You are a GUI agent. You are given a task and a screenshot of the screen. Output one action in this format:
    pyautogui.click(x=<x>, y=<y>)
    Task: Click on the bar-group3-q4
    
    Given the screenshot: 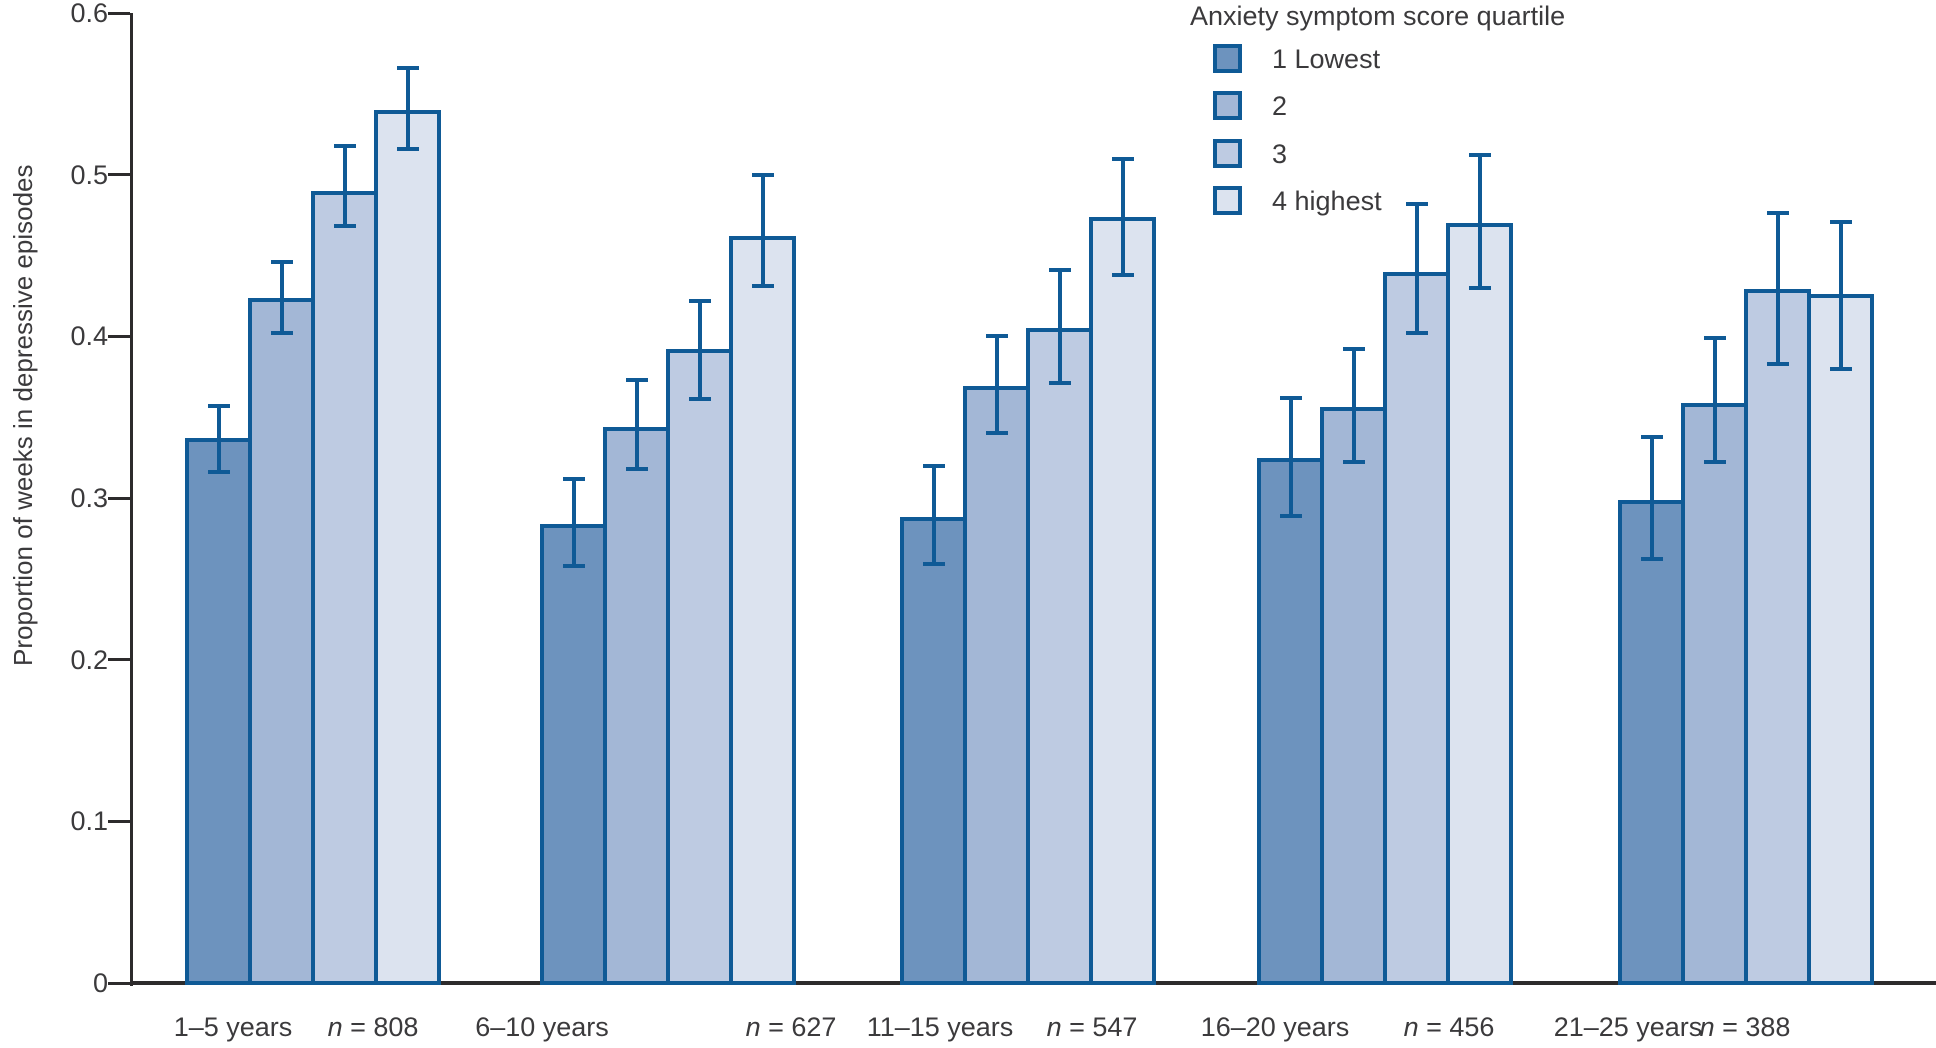 What is the action you would take?
    pyautogui.click(x=1122, y=600)
    